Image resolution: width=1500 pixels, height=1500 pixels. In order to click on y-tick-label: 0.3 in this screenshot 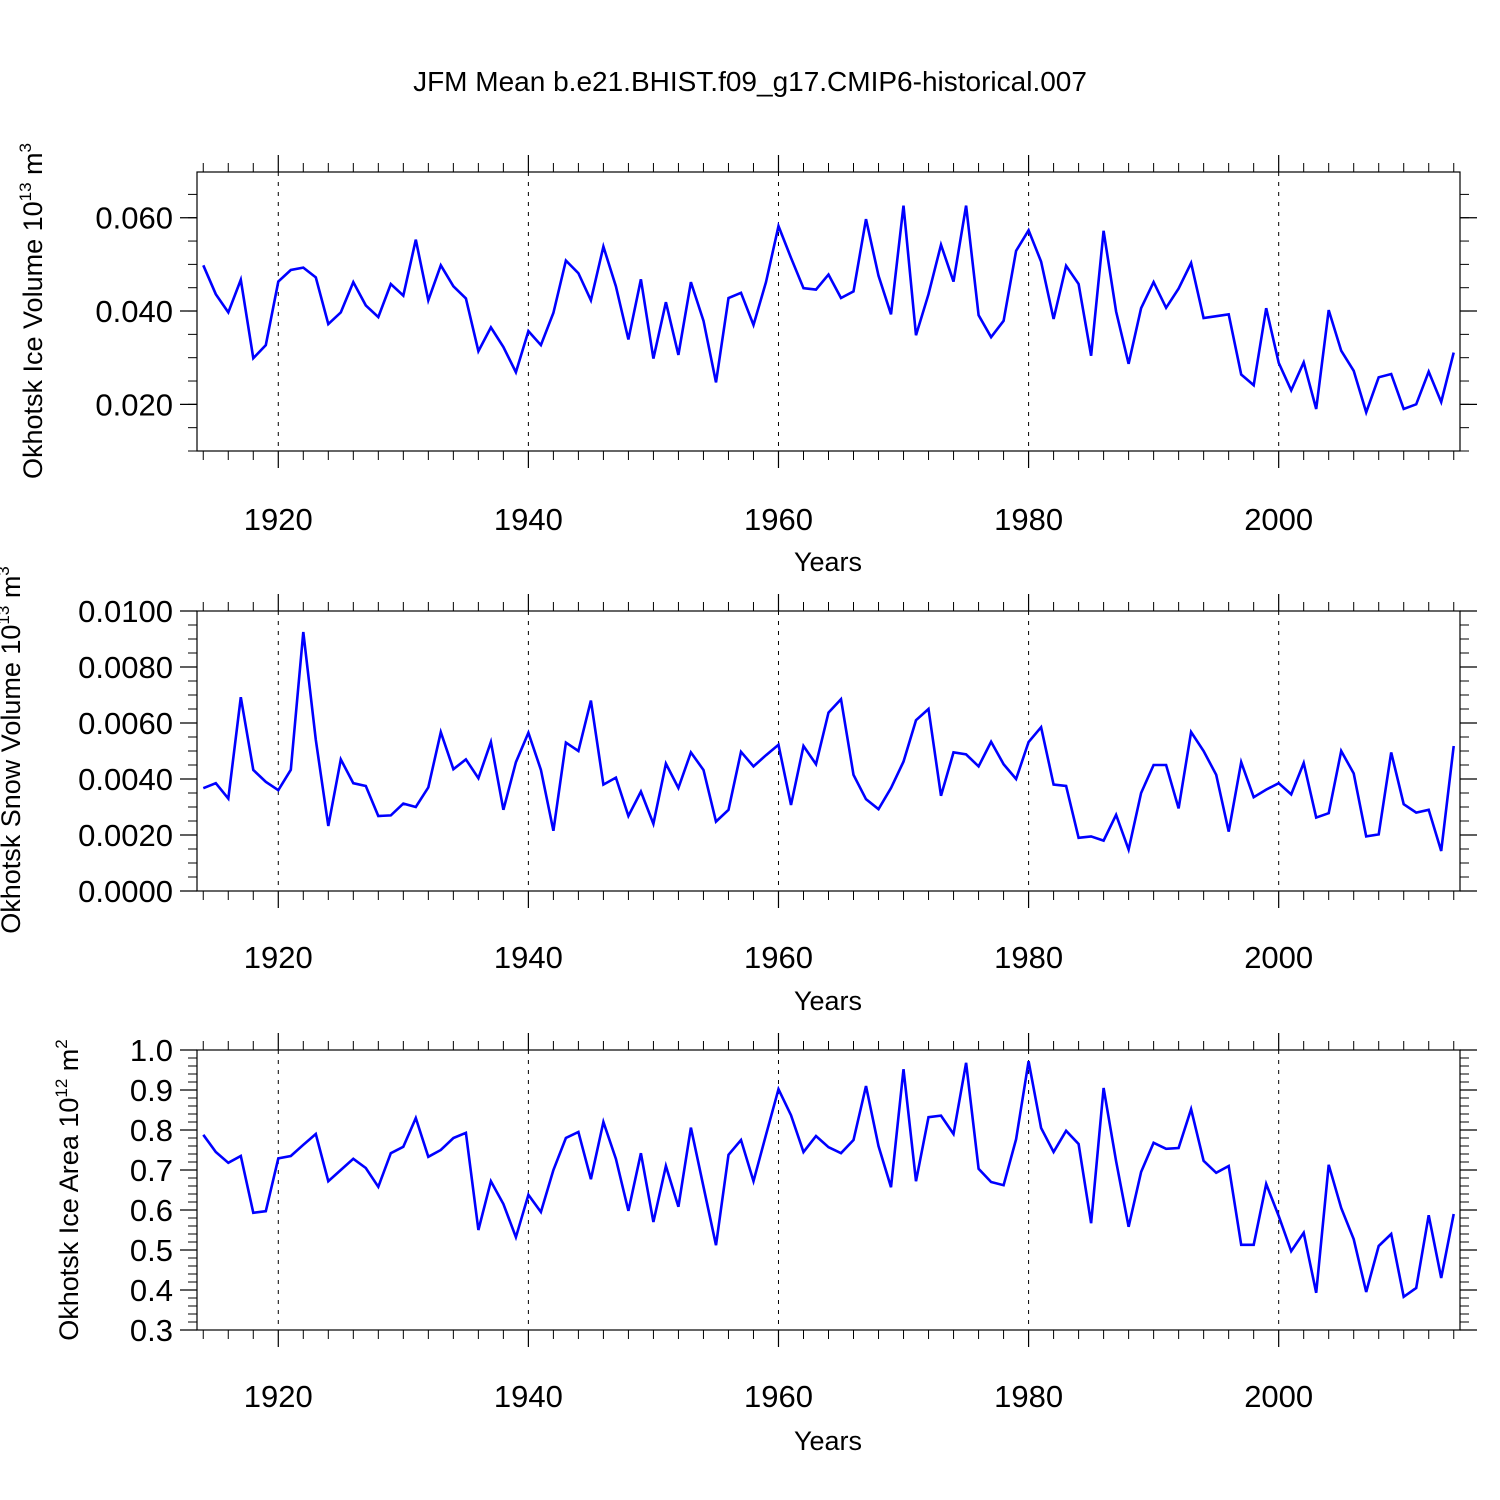, I will do `click(151, 1330)`.